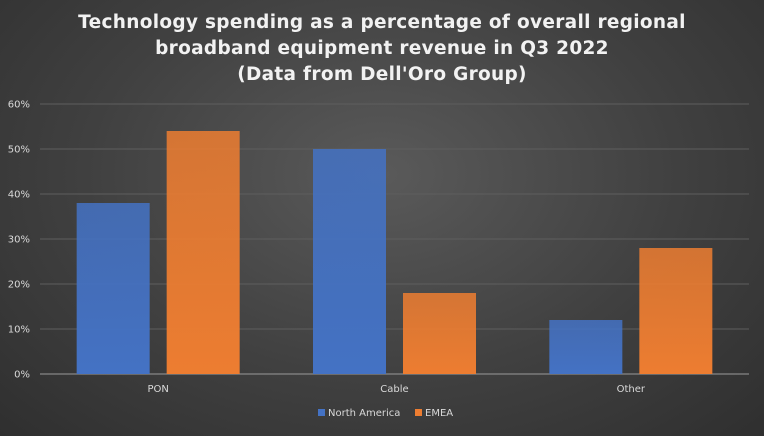 The width and height of the screenshot is (764, 436). I want to click on y-tick-label: 30%, so click(19, 240).